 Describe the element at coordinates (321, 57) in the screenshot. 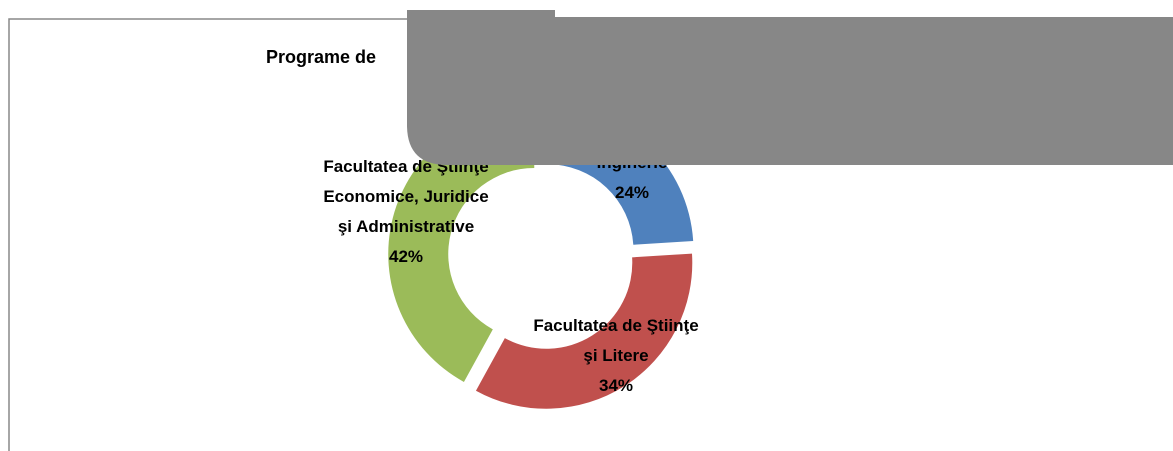

I see `chart-title: Programe de` at that location.